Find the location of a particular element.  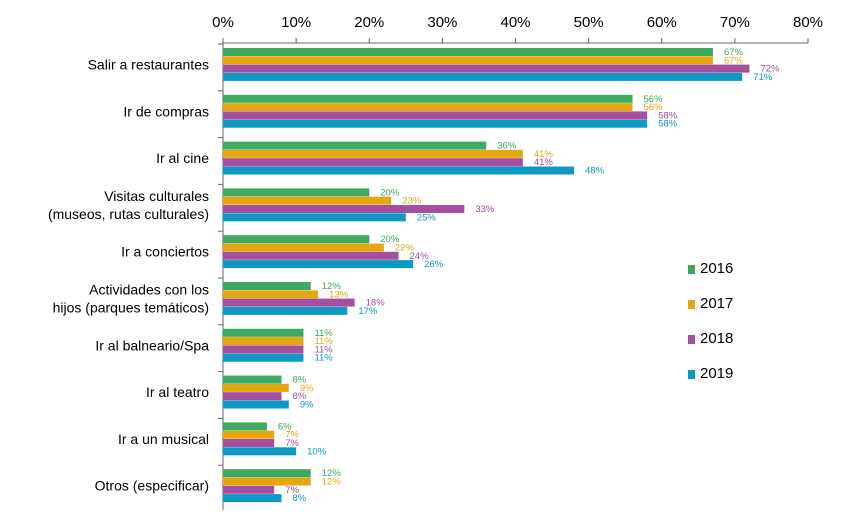

data-label: 41% is located at coordinates (544, 154).